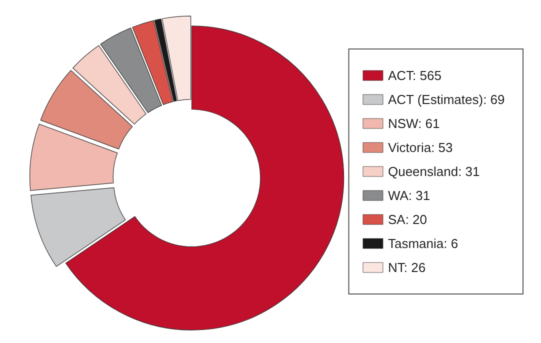 This screenshot has height=343, width=541. What do you see at coordinates (408, 219) in the screenshot?
I see `legend-label: SA: 20` at bounding box center [408, 219].